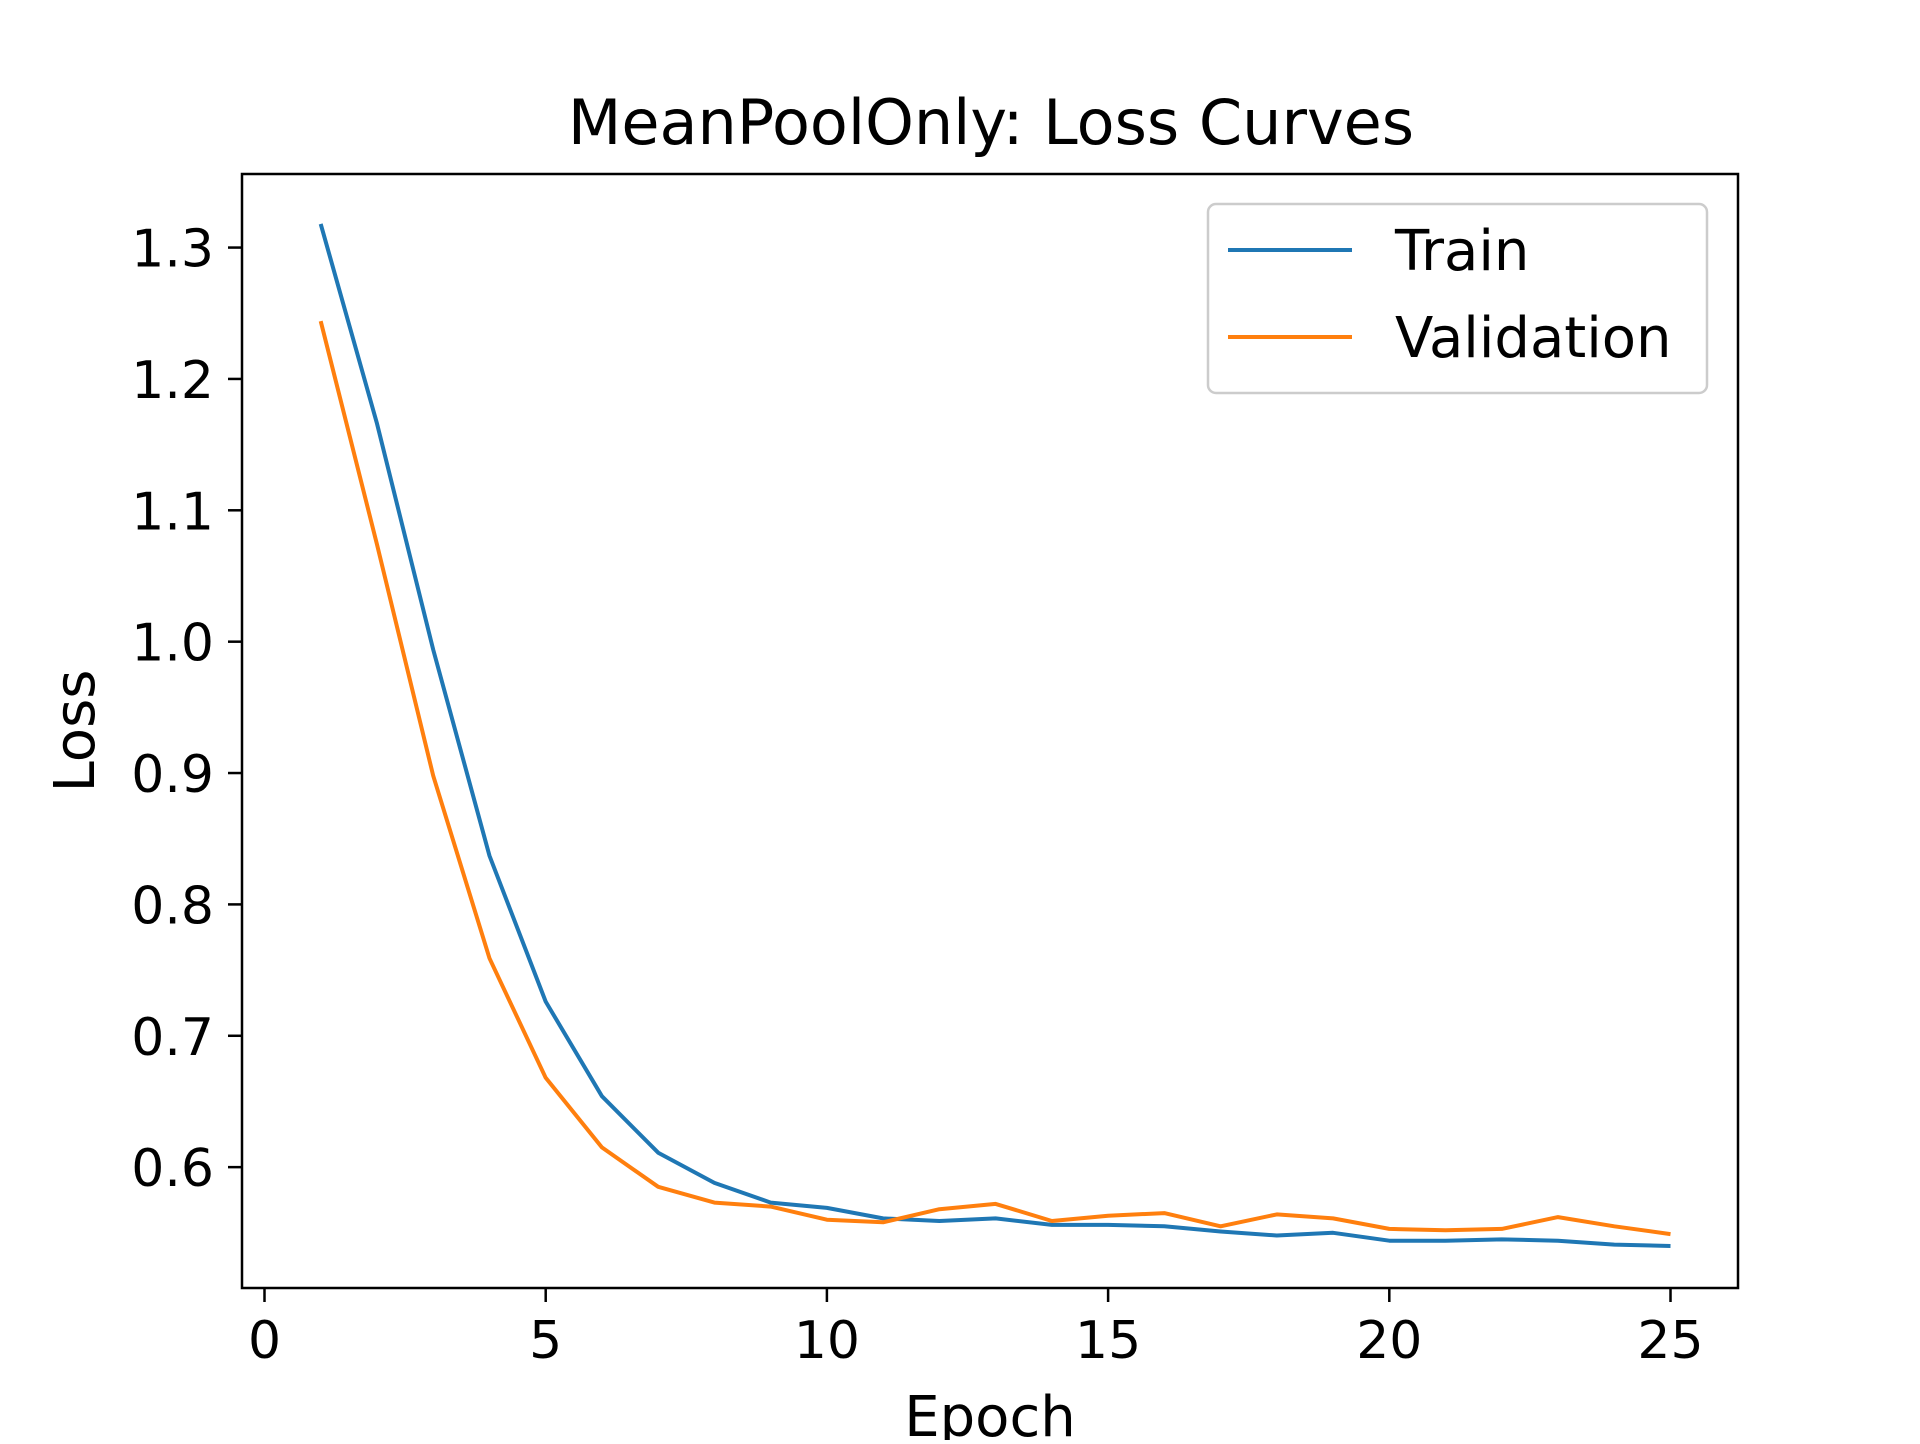 The image size is (1920, 1444). Describe the element at coordinates (1461, 251) in the screenshot. I see `legend-label-train: Train` at that location.